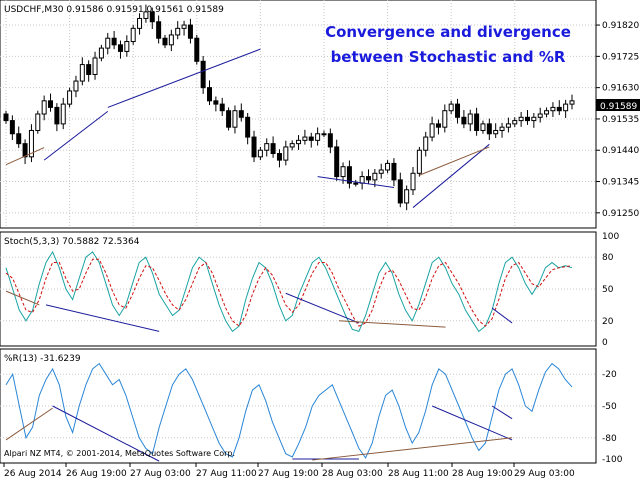 Image resolution: width=640 pixels, height=484 pixels. Describe the element at coordinates (609, 407) in the screenshot. I see `wpr-axis-label: -50` at that location.